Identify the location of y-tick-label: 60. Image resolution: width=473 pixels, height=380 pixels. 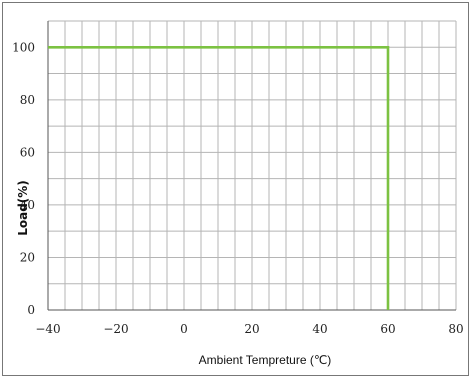
(27, 152).